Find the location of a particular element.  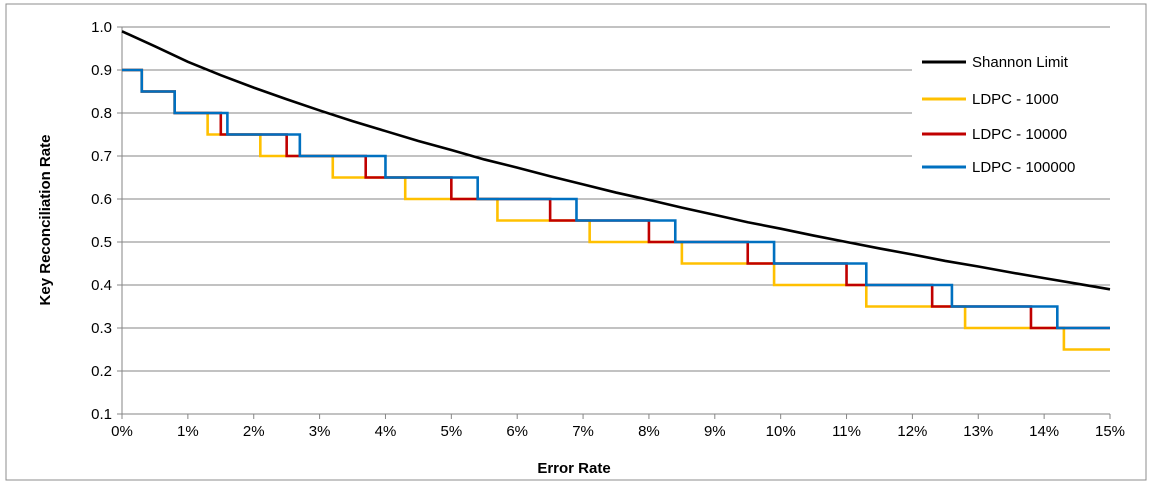

y-tick-label: 1.0 is located at coordinates (101, 27).